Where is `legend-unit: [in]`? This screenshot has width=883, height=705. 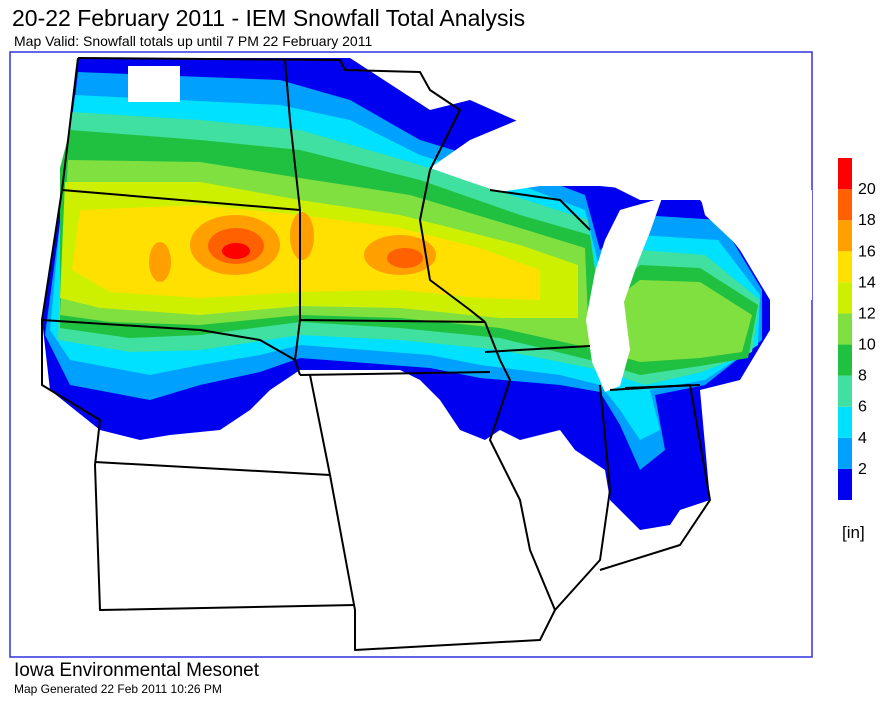
legend-unit: [in] is located at coordinates (853, 532).